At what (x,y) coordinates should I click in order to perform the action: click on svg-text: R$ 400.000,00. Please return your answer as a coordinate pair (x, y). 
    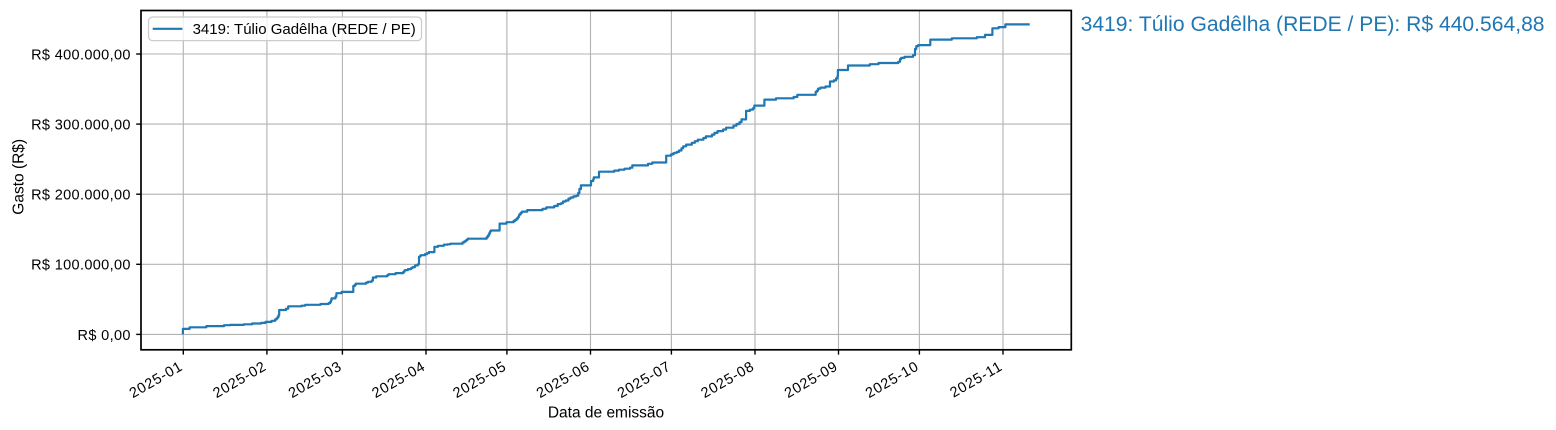
    Looking at the image, I should click on (81, 55).